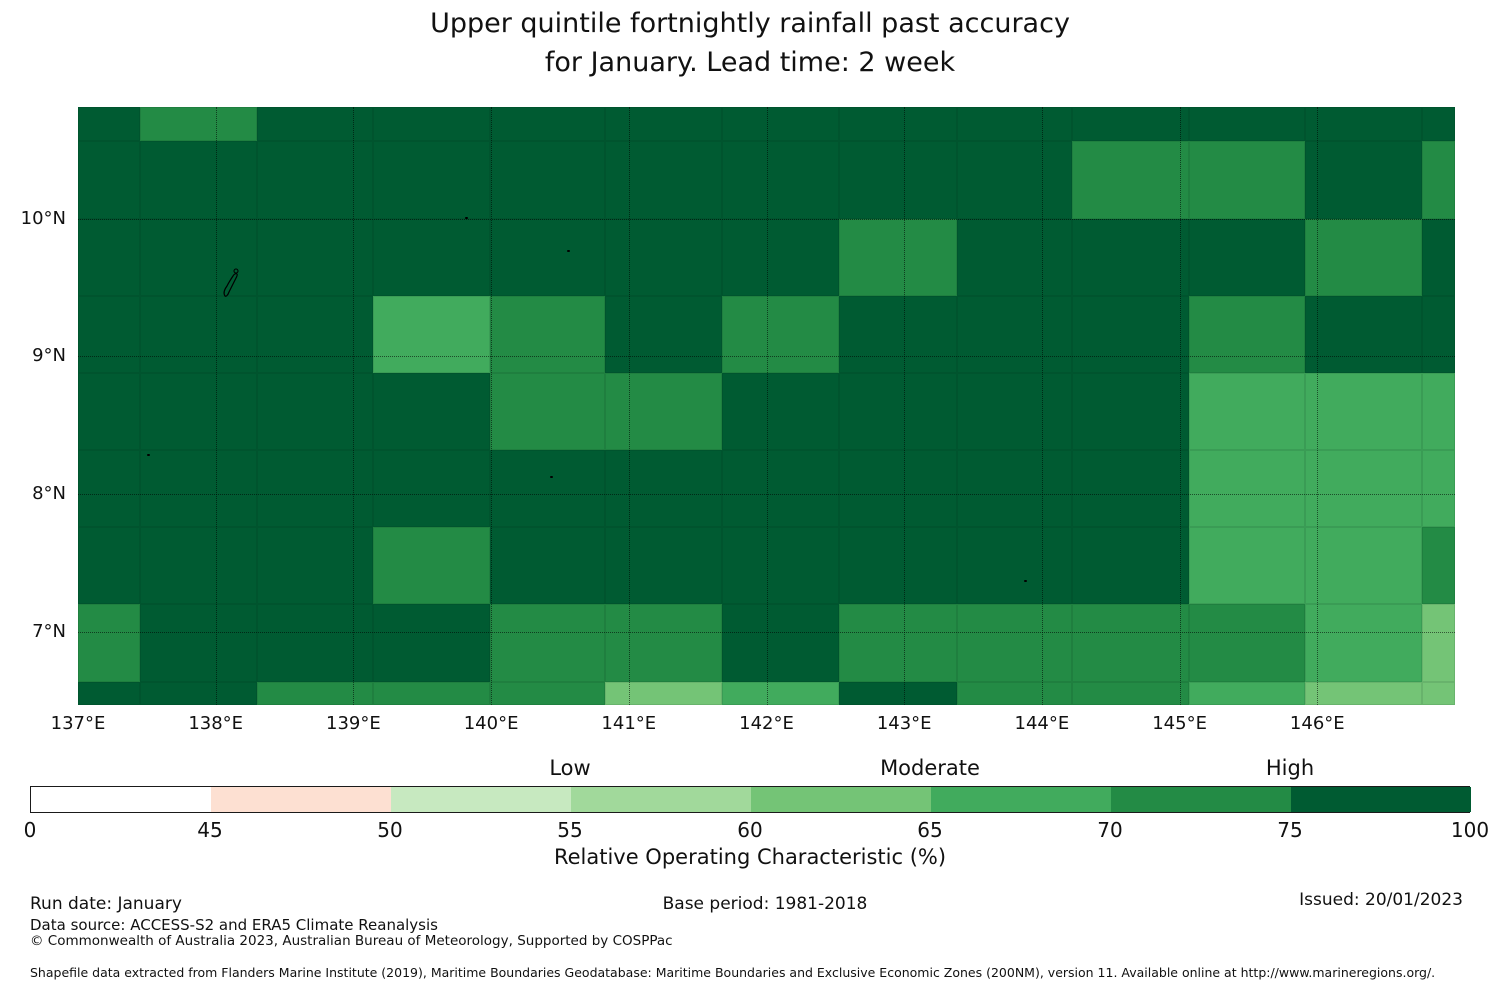  Describe the element at coordinates (930, 830) in the screenshot. I see `colorbar-tick-label: 65` at that location.